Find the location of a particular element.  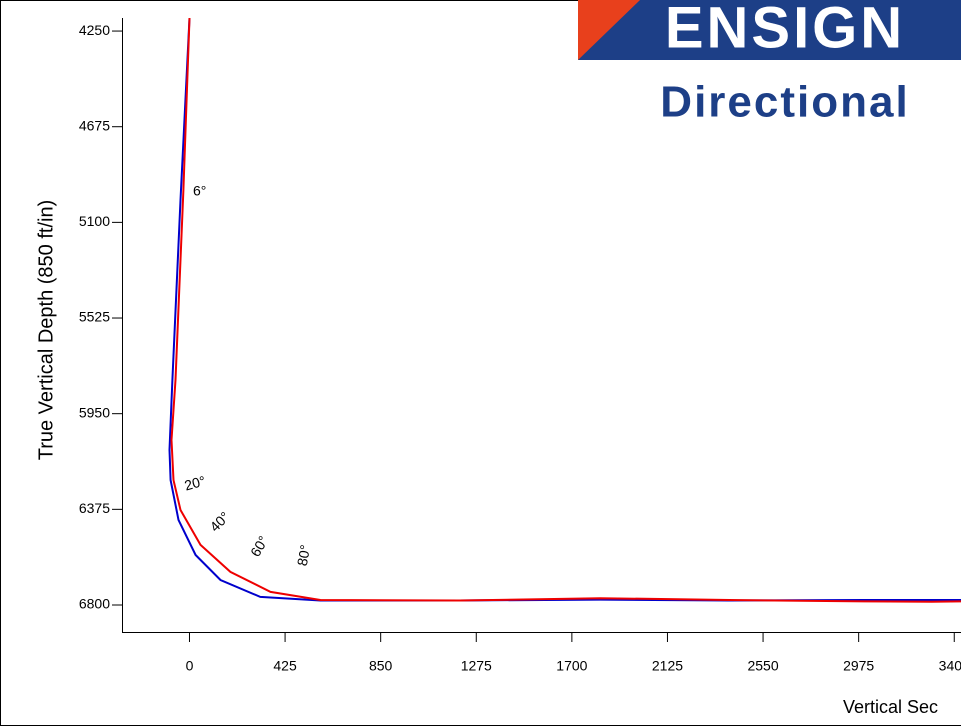

x-tick-label: 2125 is located at coordinates (667, 666).